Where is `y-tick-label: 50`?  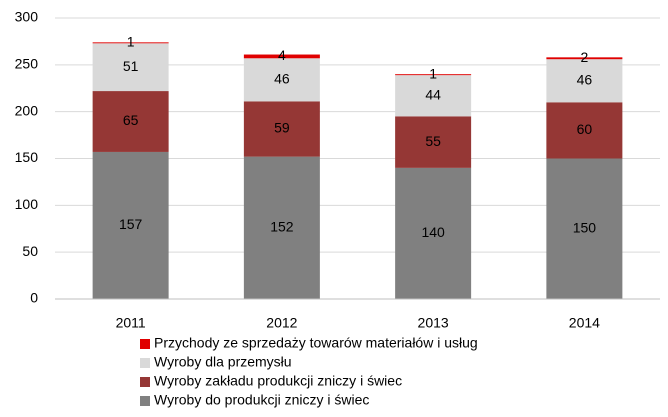 y-tick-label: 50 is located at coordinates (30, 251).